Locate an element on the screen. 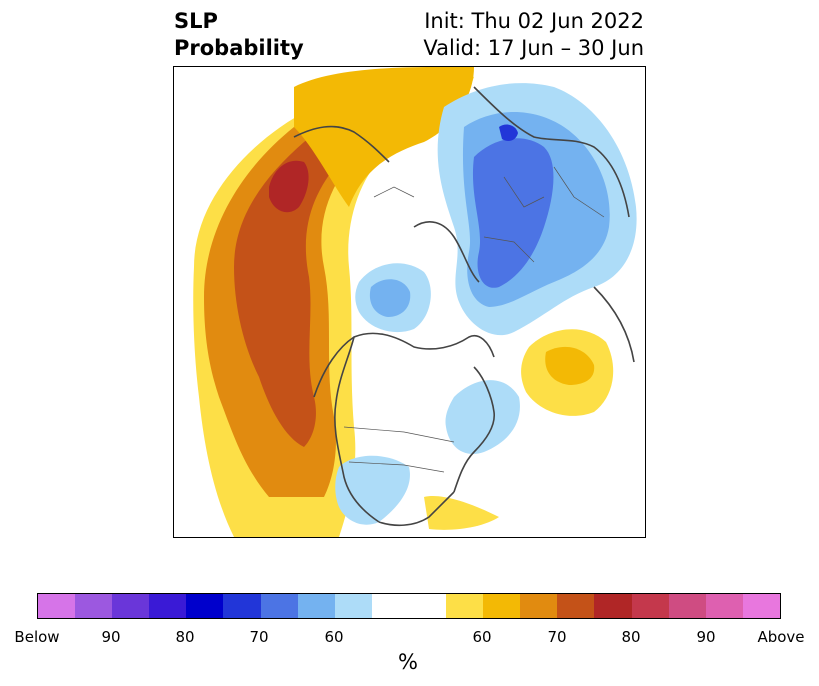 The width and height of the screenshot is (819, 686). valid-range: Valid: 17 Jun – 30 Jun is located at coordinates (533, 48).